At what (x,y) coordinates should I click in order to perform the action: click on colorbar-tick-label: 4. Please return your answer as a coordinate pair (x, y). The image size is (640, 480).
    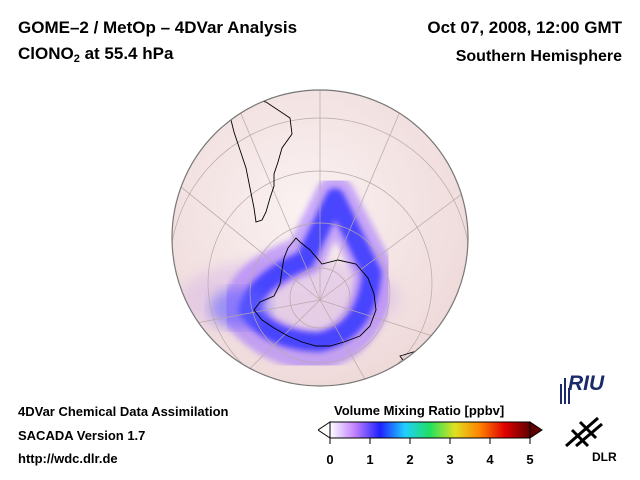
    Looking at the image, I should click on (490, 459).